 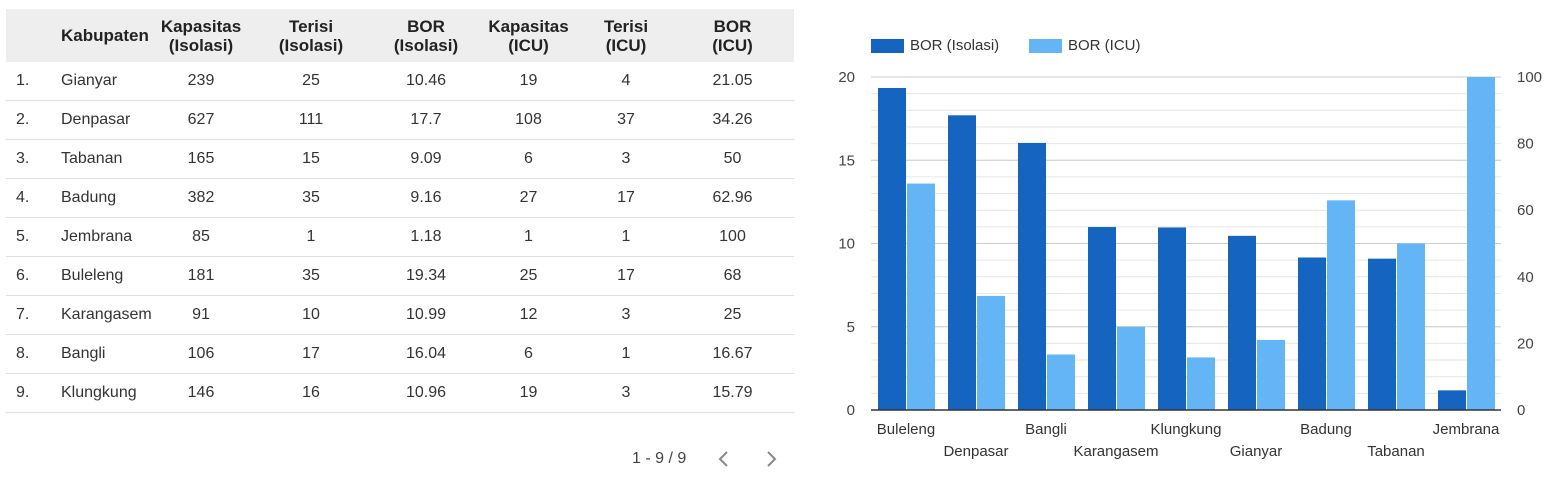 What do you see at coordinates (96, 119) in the screenshot?
I see `kabupaten-name: Denpasar` at bounding box center [96, 119].